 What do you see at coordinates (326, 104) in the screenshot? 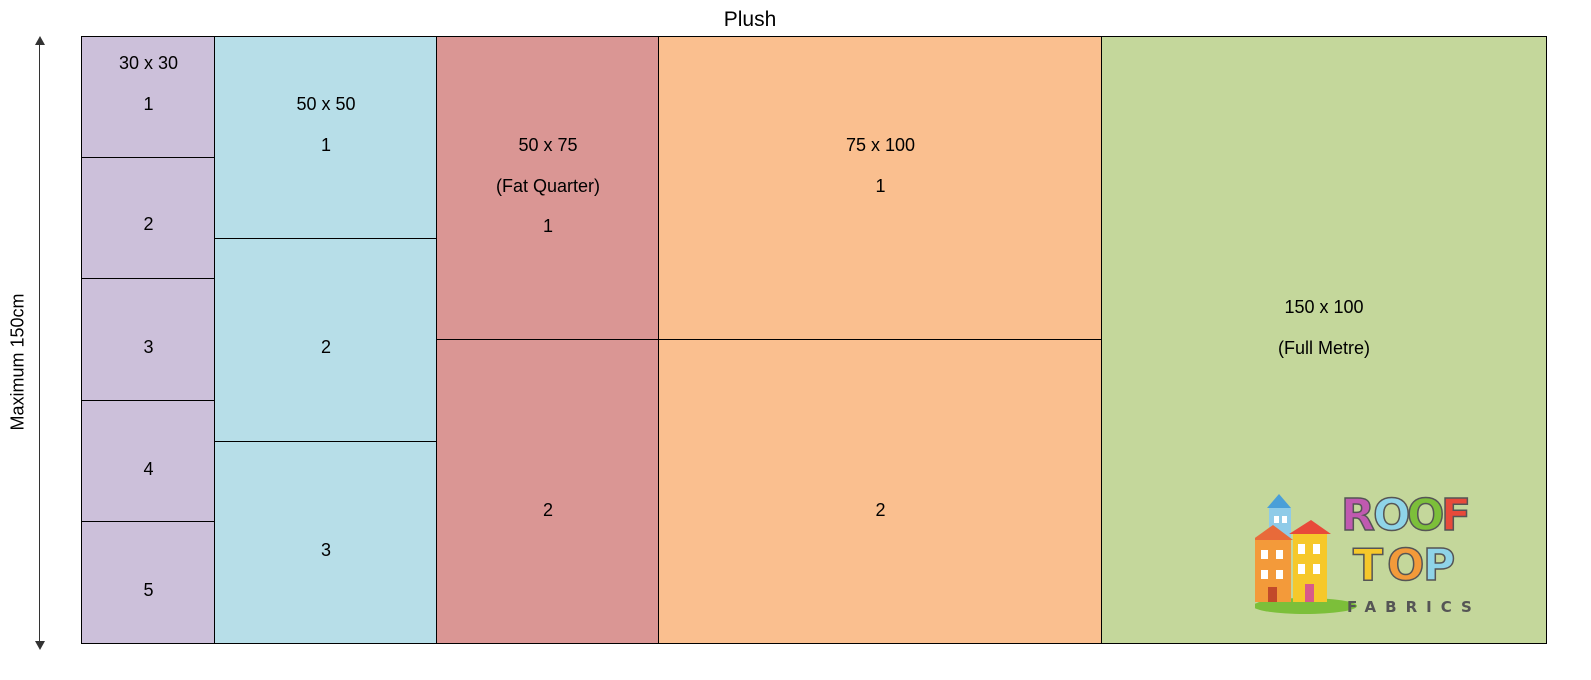
I see `piece-size-label: 50 x 50` at bounding box center [326, 104].